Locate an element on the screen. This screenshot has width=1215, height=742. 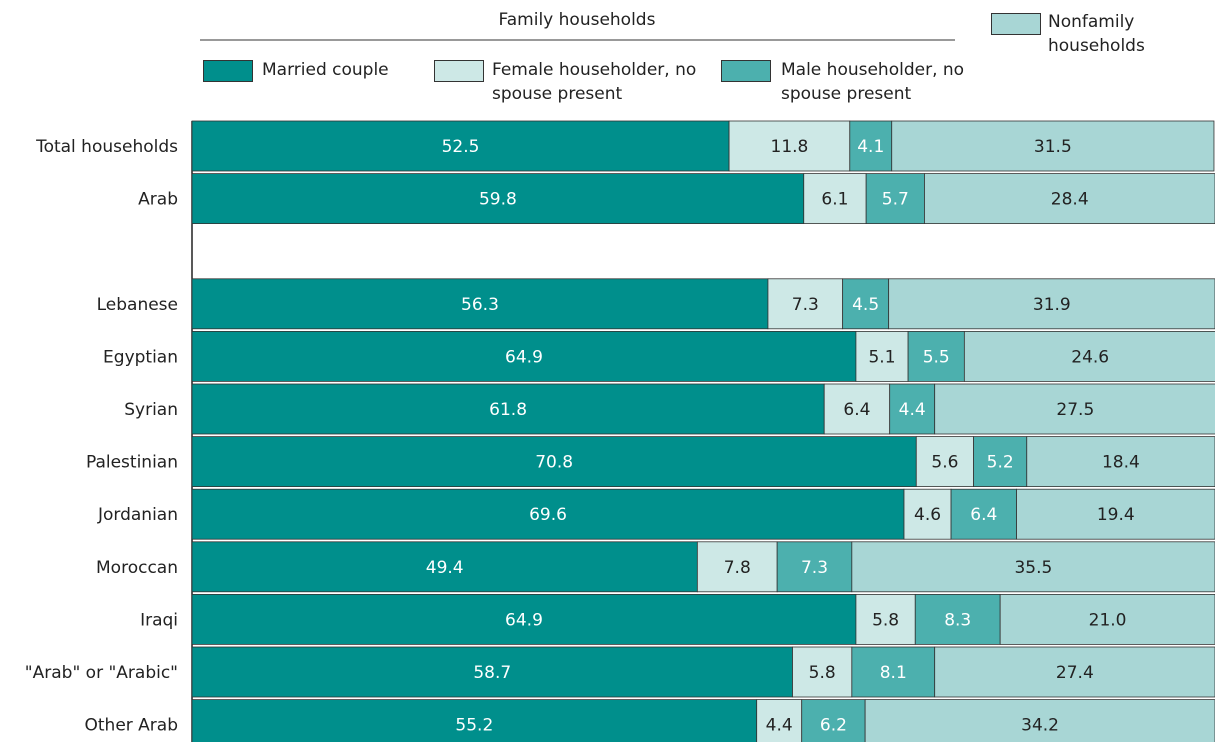
data-label: 69.6 is located at coordinates (548, 515).